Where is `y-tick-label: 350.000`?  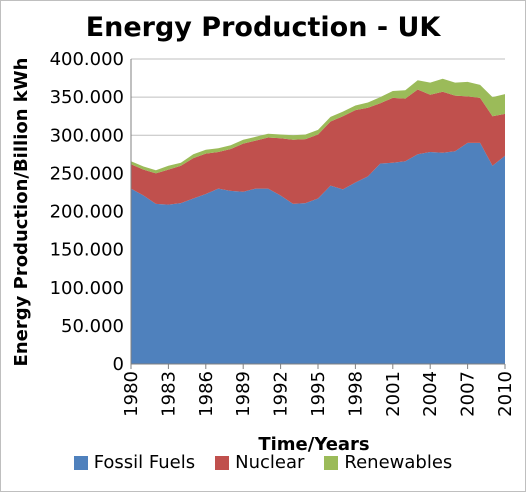
y-tick-label: 350.000 is located at coordinates (87, 97).